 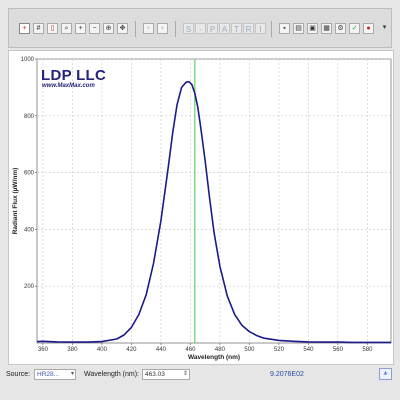 I want to click on x-tick-label: 480, so click(x=220, y=350).